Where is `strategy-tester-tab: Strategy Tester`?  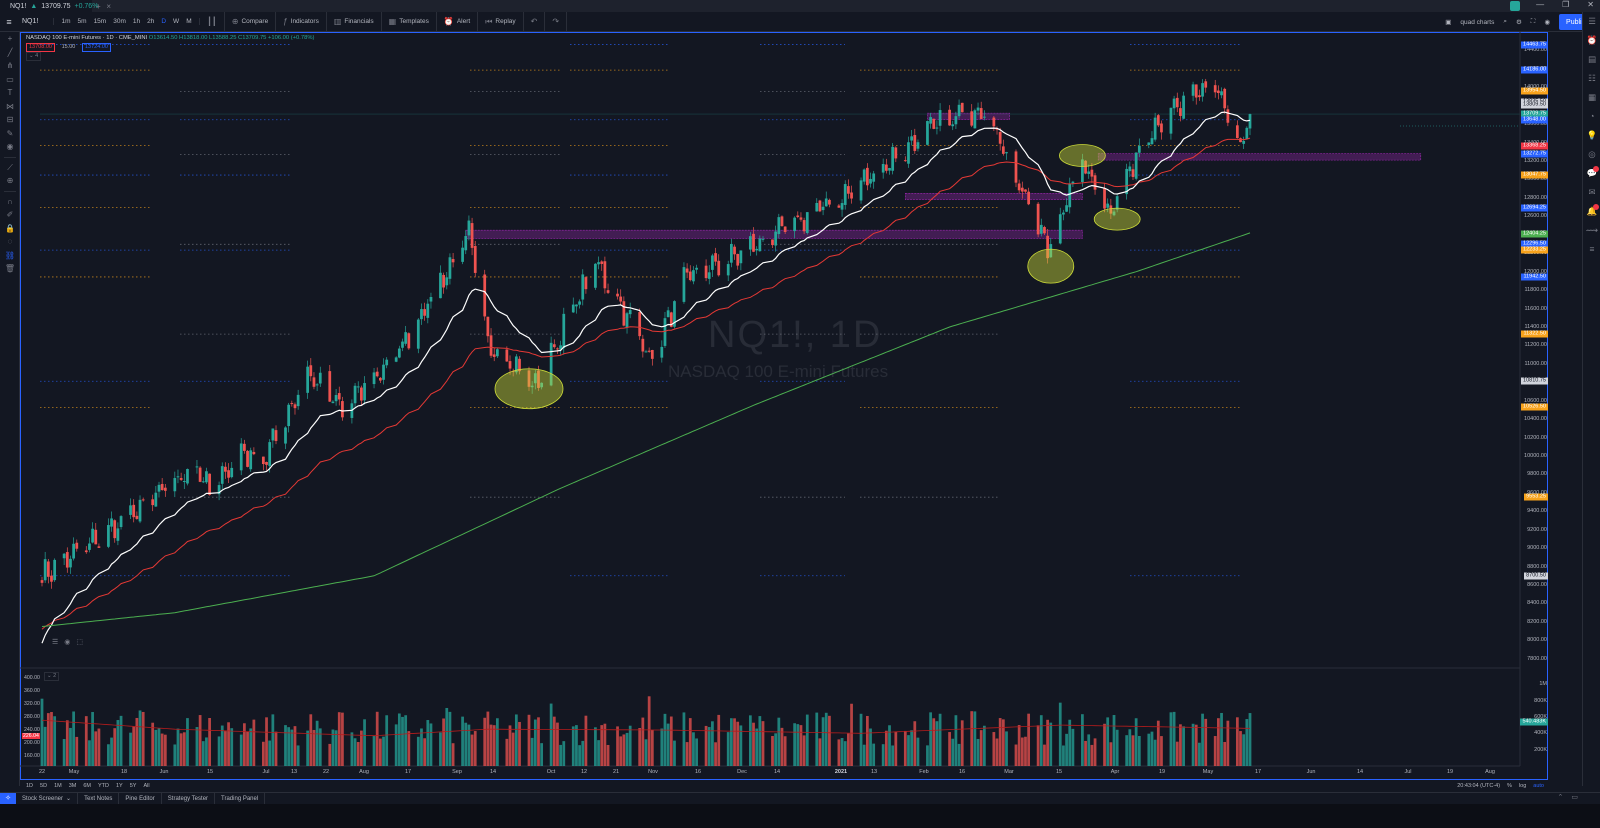 strategy-tester-tab: Strategy Tester is located at coordinates (189, 798).